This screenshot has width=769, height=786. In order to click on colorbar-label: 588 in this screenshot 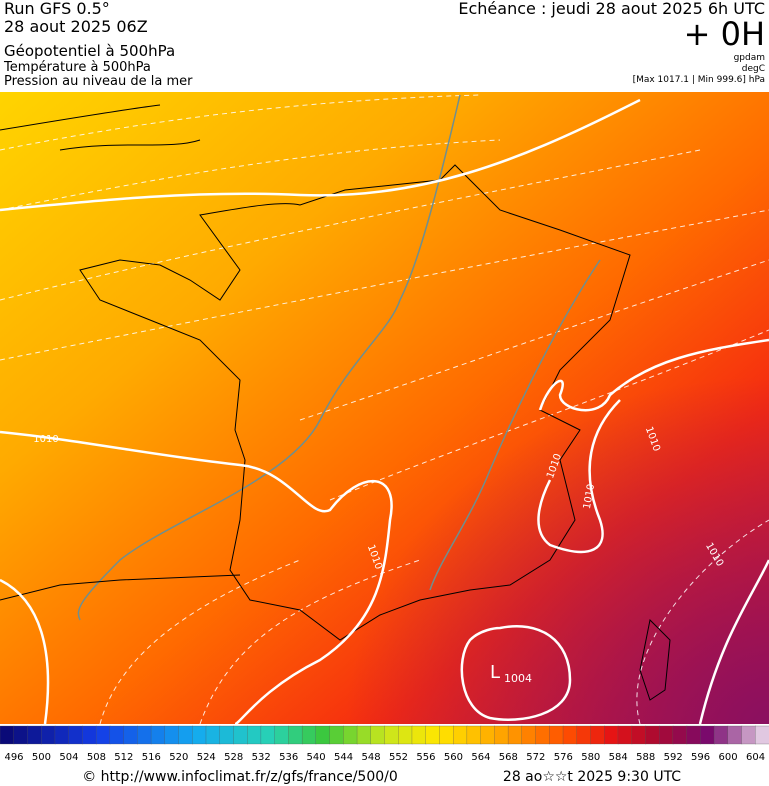, I will do `click(645, 757)`.